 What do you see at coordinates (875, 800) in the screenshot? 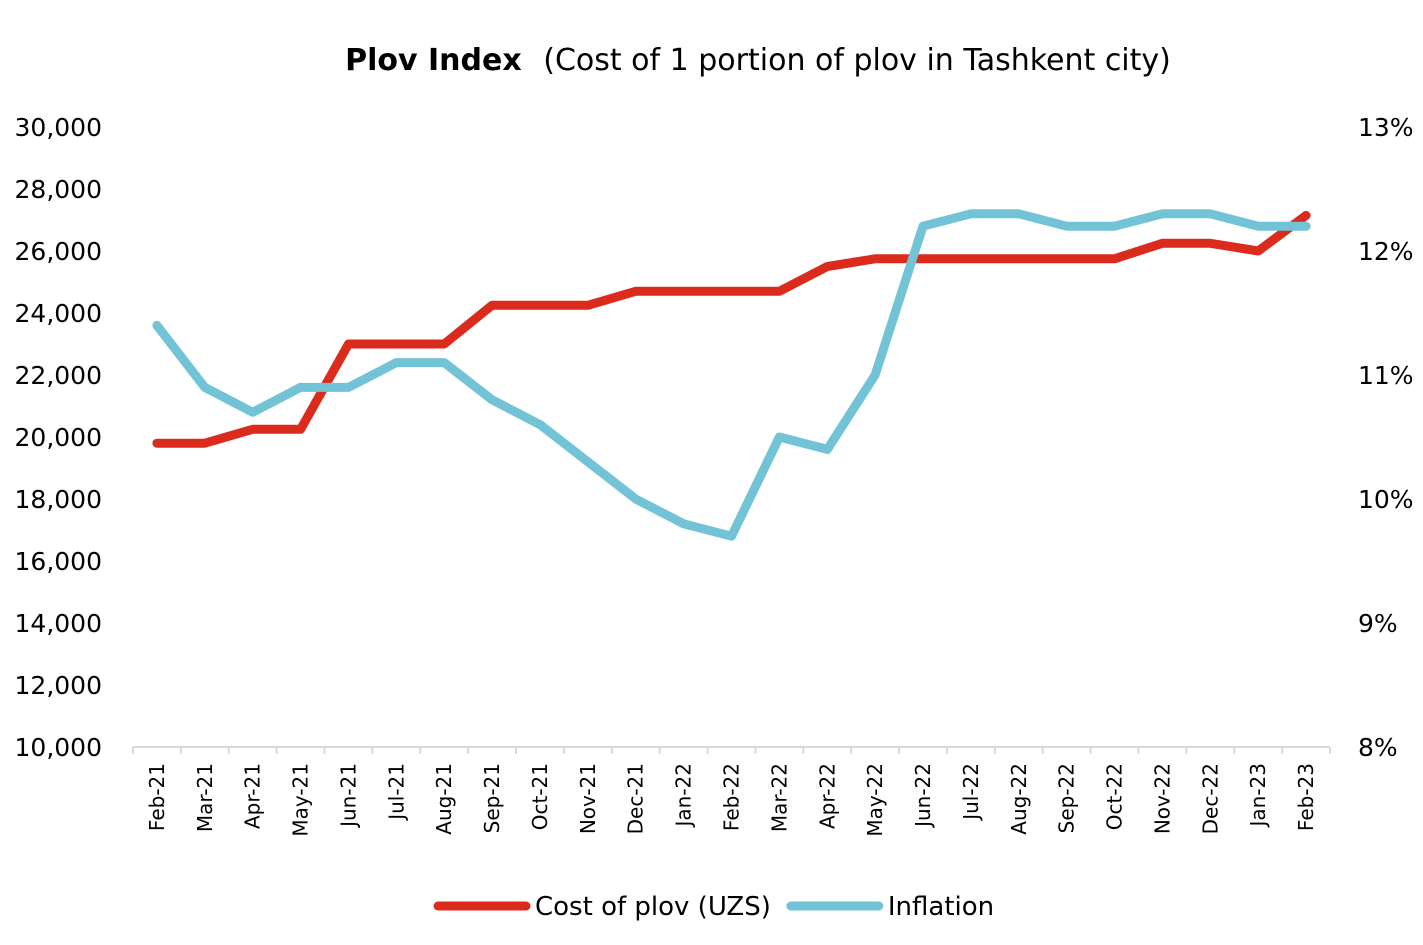
I see `x-tick-label: May-22` at bounding box center [875, 800].